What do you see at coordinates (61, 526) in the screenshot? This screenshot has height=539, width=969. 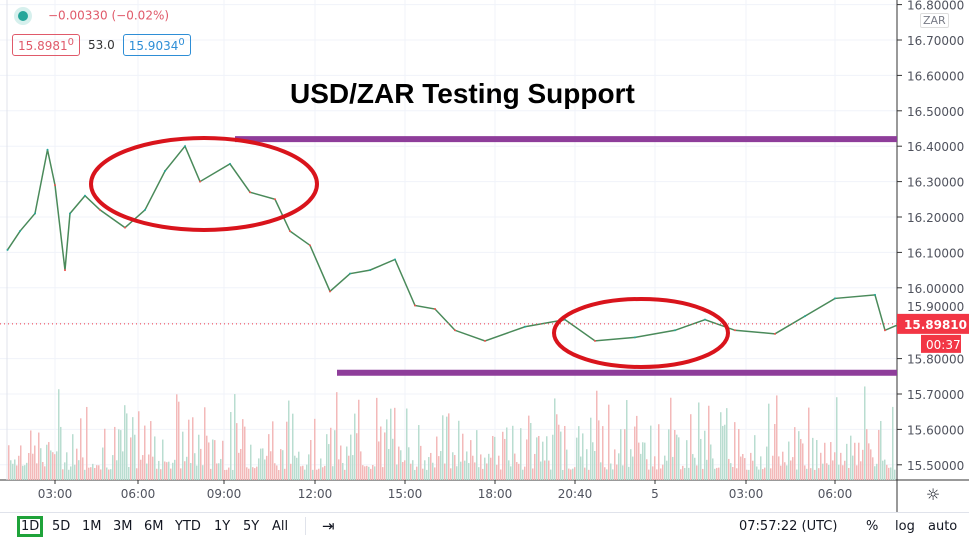 I see `range-5d: 5D` at bounding box center [61, 526].